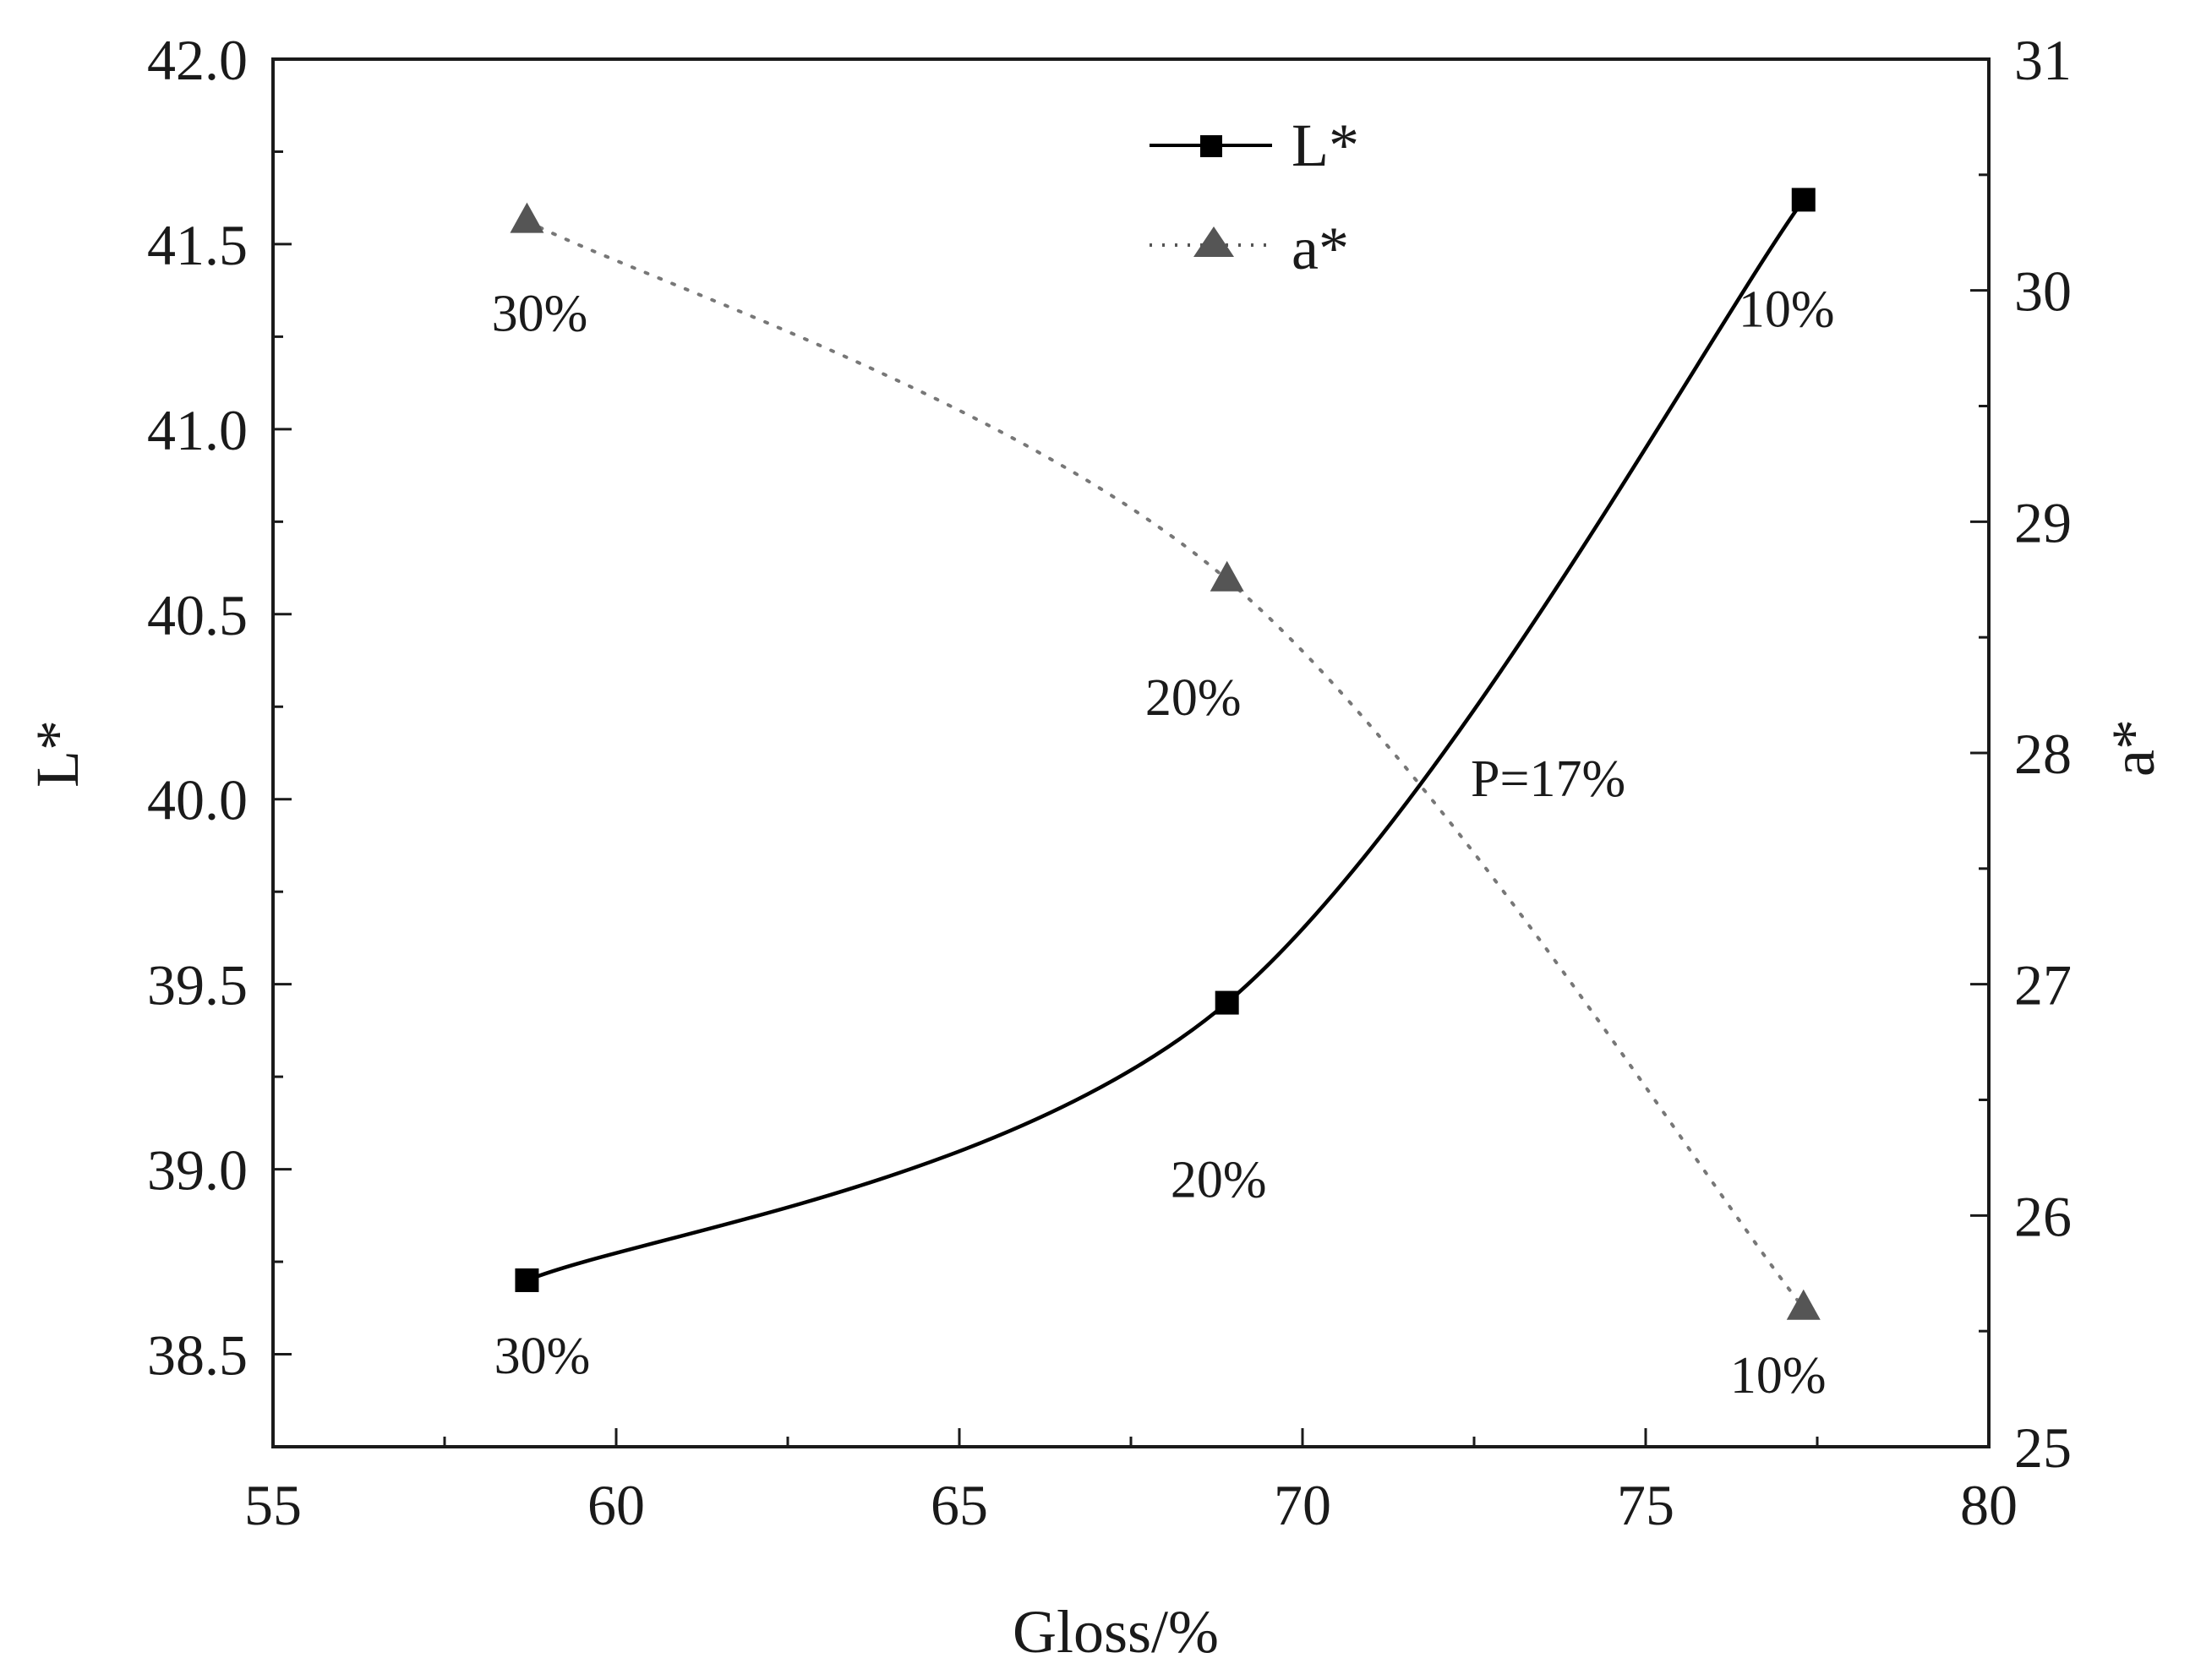 The image size is (2190, 1680). What do you see at coordinates (1787, 309) in the screenshot?
I see `point-label-l-star: 10%` at bounding box center [1787, 309].